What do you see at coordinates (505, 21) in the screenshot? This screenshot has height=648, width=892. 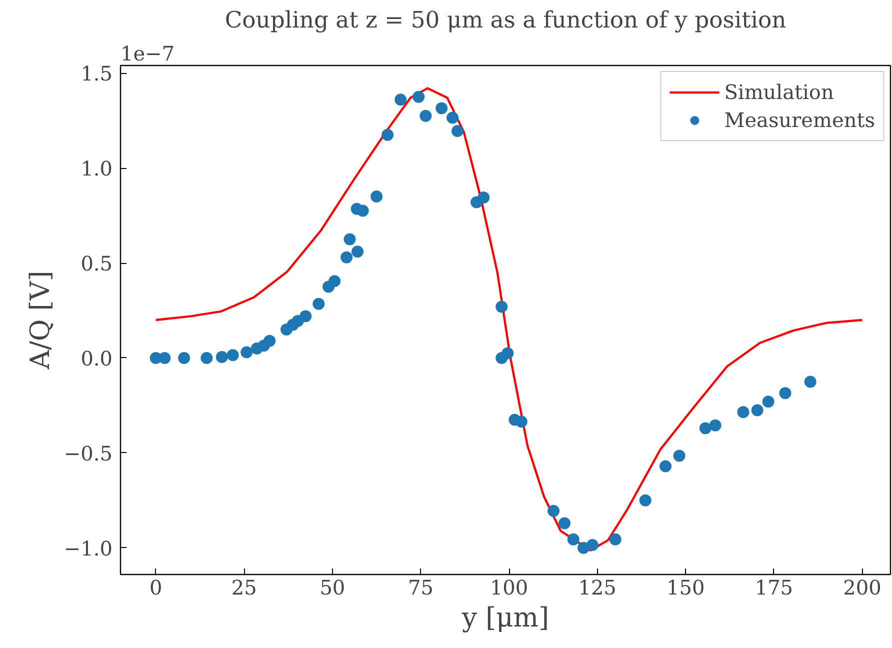 I see `chart-title: Coupling at z = 50 μm as a function of y position` at bounding box center [505, 21].